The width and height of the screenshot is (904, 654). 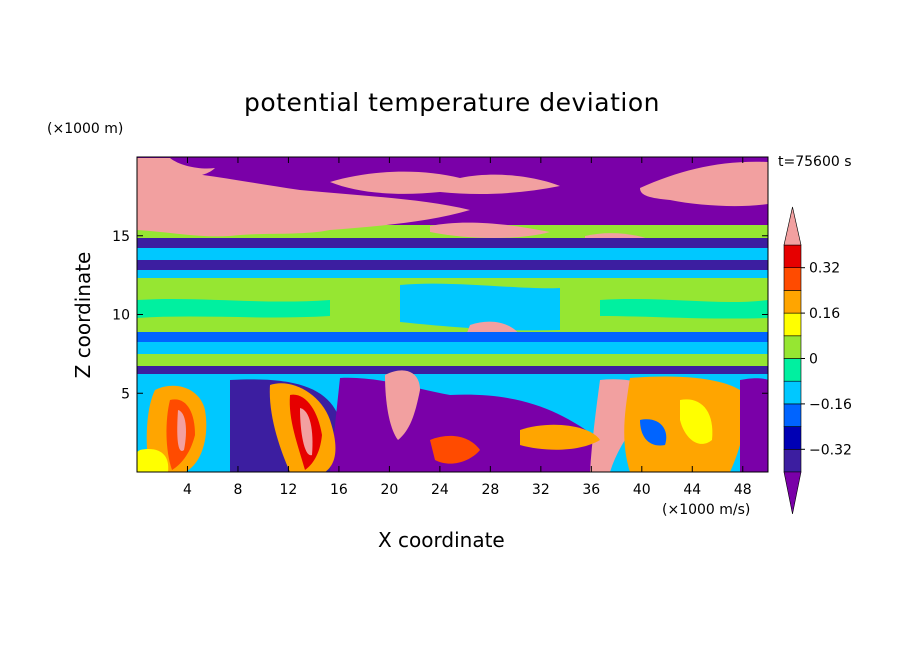 I want to click on x-tick-label: 12, so click(x=289, y=490).